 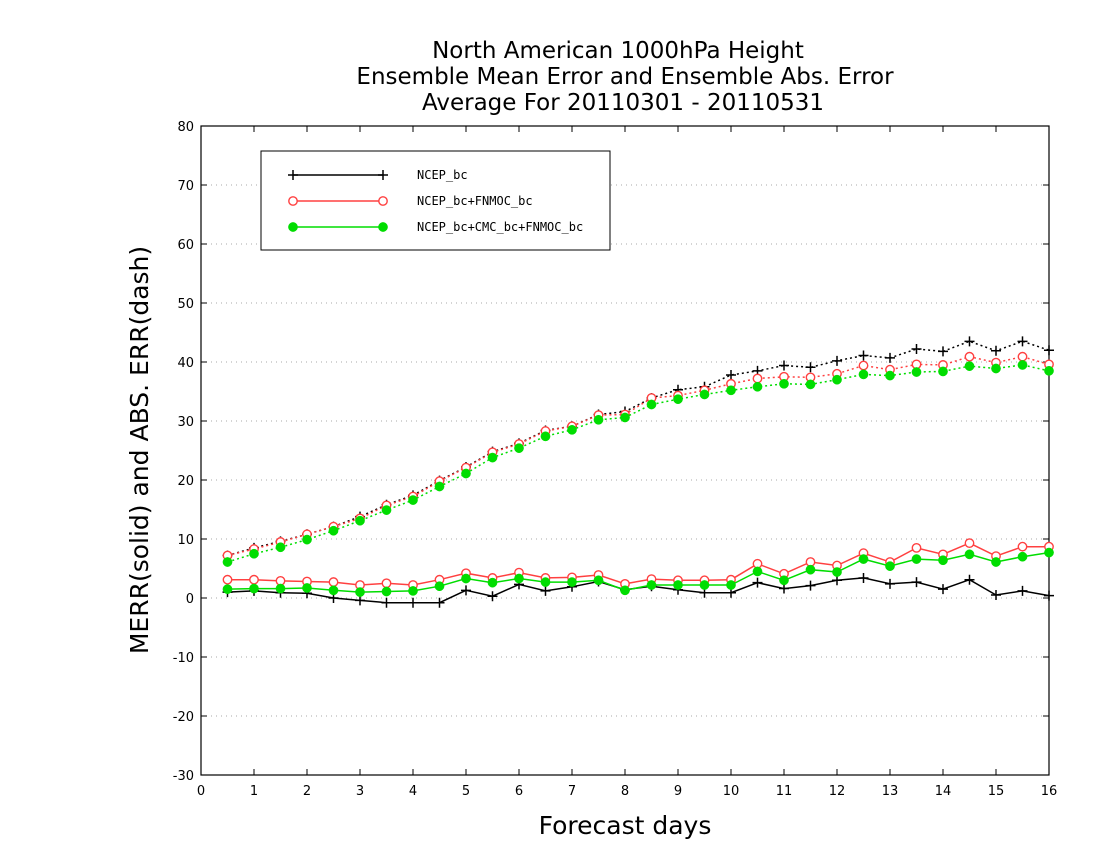 I want to click on chart-title-line-1: North American 1000hPa Height, so click(x=618, y=51).